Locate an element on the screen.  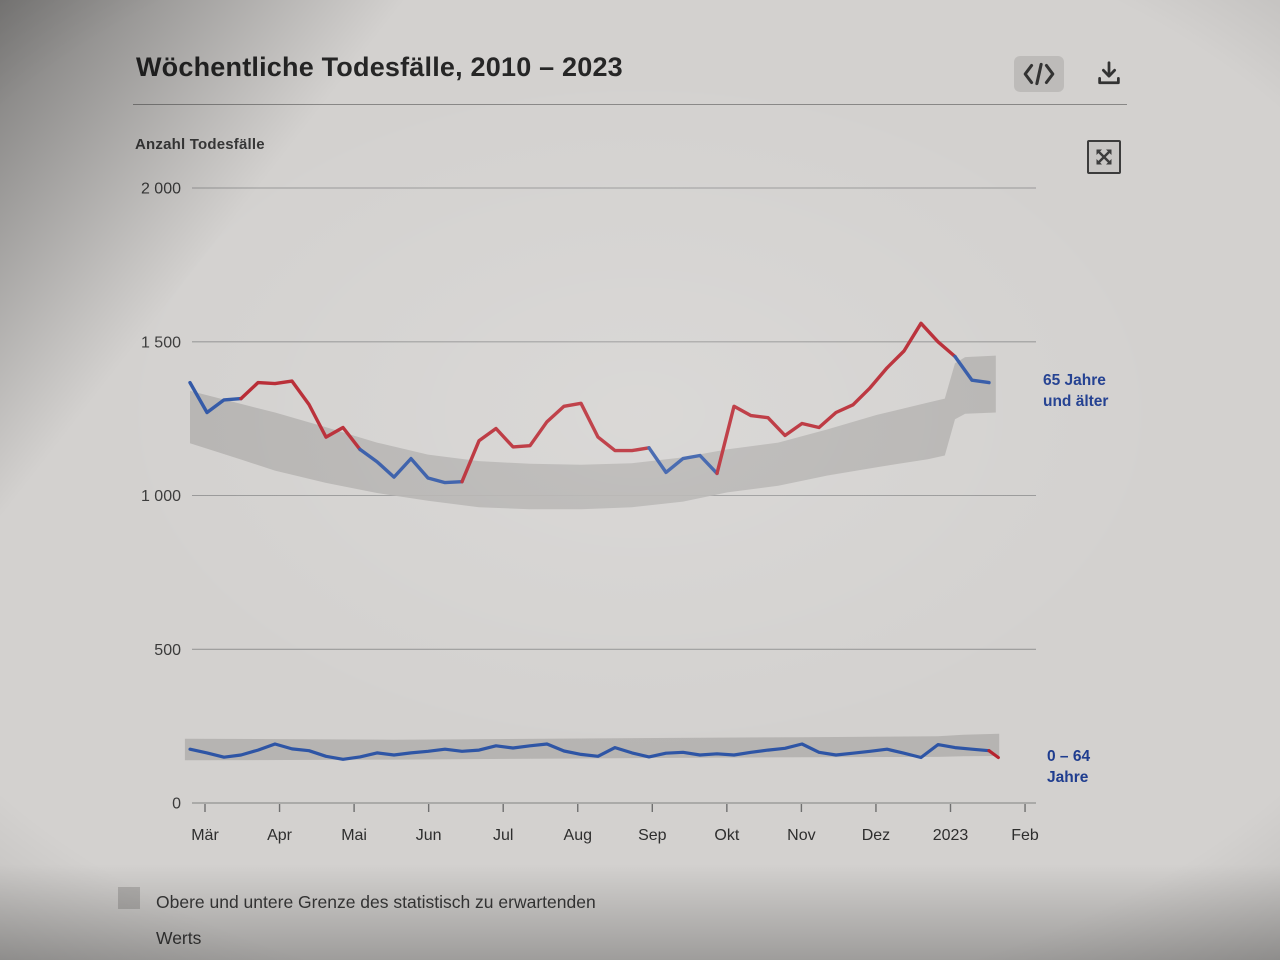
series-label-65plus: 65 Jahre und älter is located at coordinates (1076, 391).